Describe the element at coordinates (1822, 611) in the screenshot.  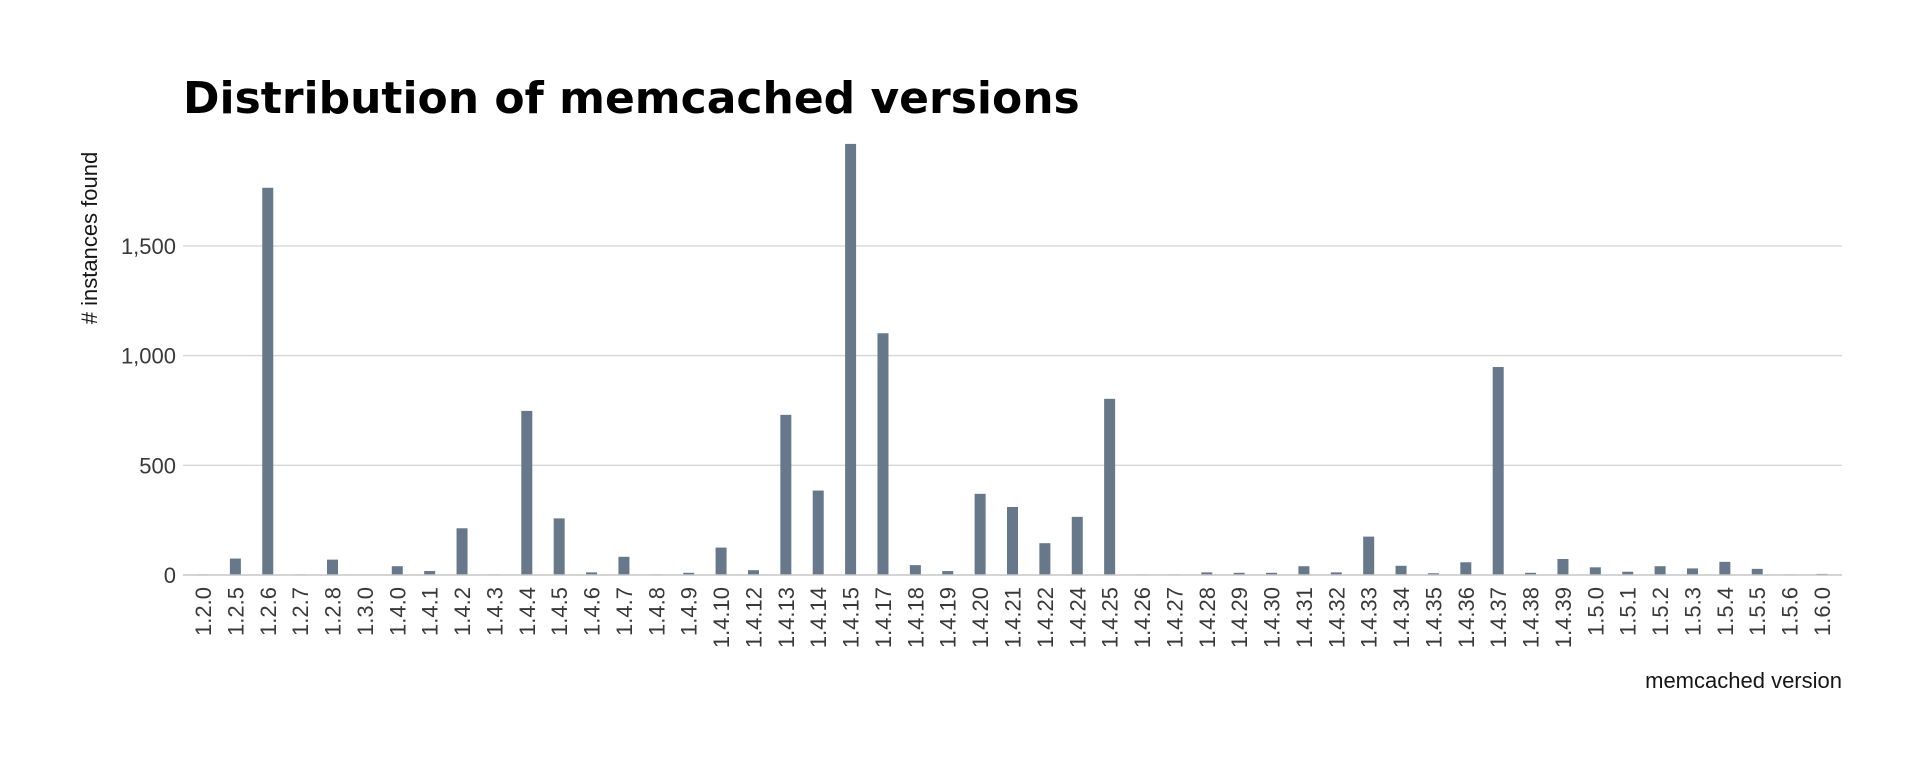
I see `x-tick-label: 1.6.0` at that location.